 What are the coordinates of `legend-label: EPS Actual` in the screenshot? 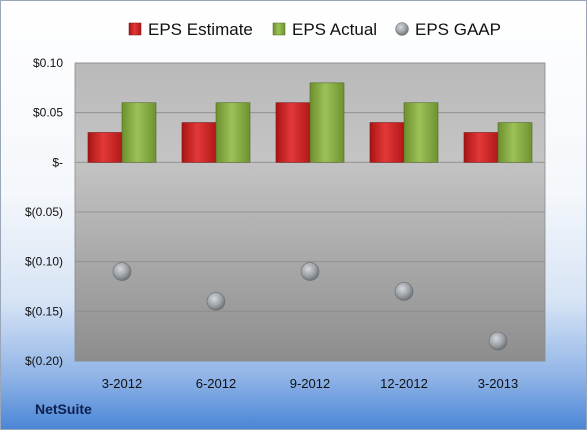 It's located at (334, 29).